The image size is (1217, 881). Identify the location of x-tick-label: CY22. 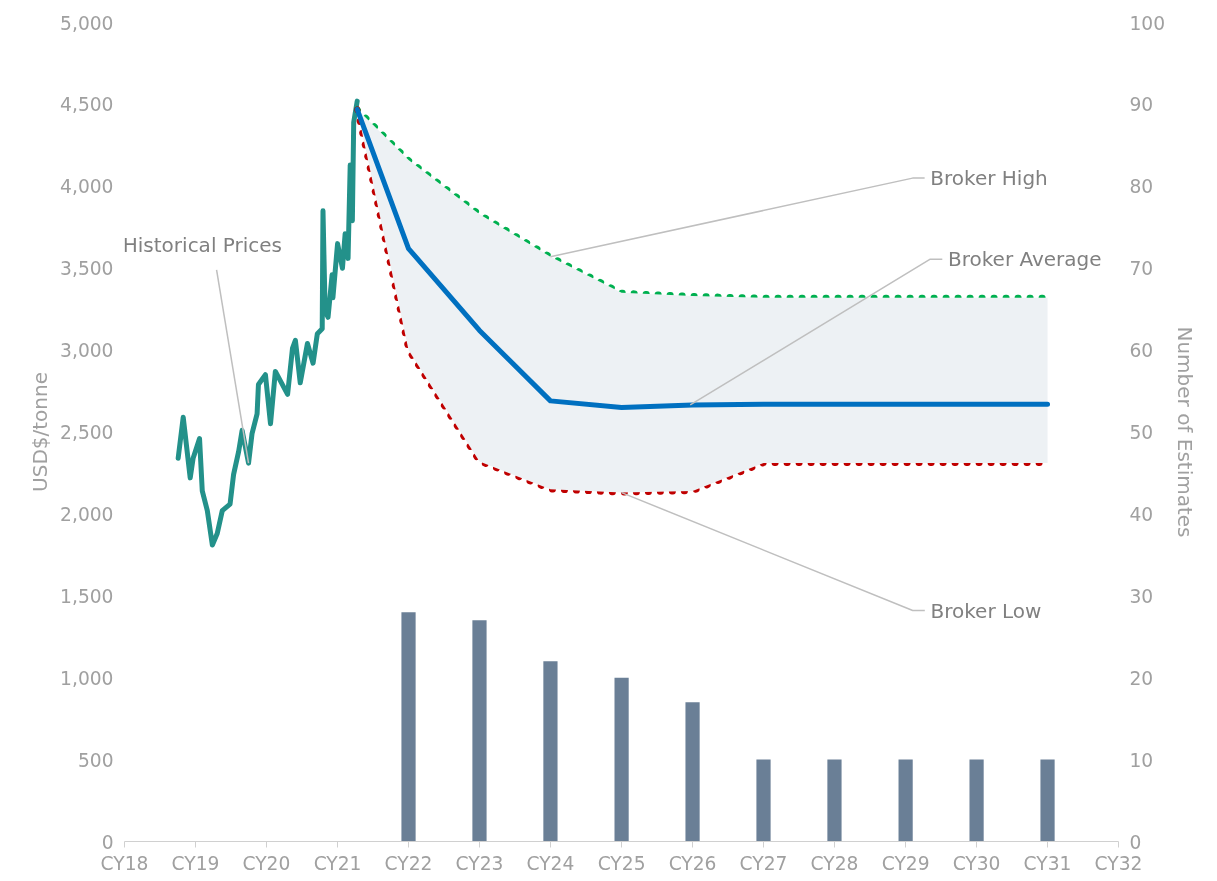
(408, 863).